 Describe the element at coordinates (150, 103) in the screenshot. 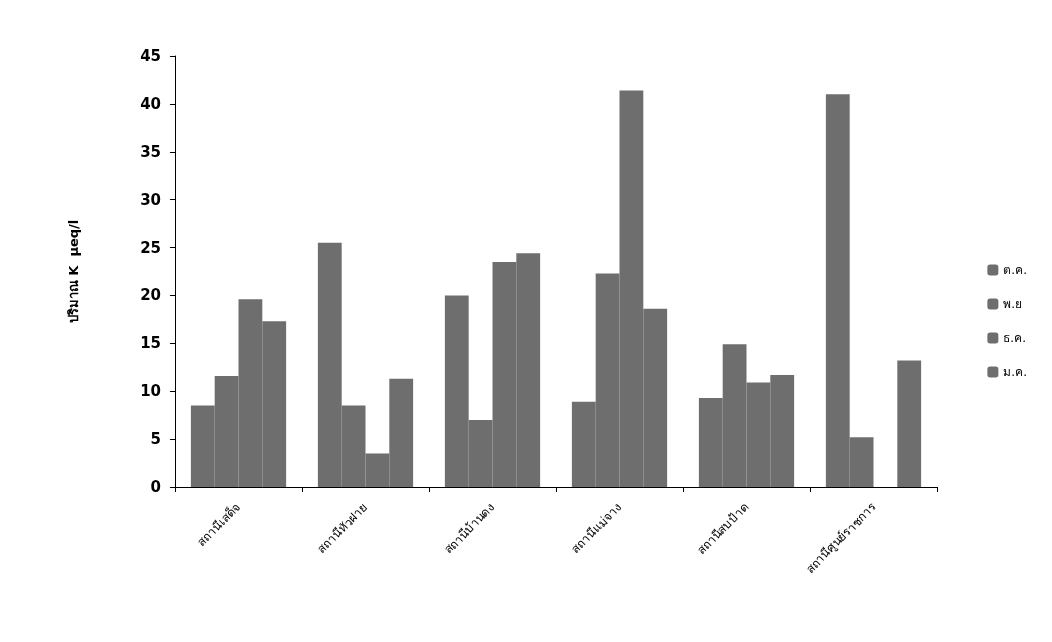

I see `y-tick-label: 40` at that location.